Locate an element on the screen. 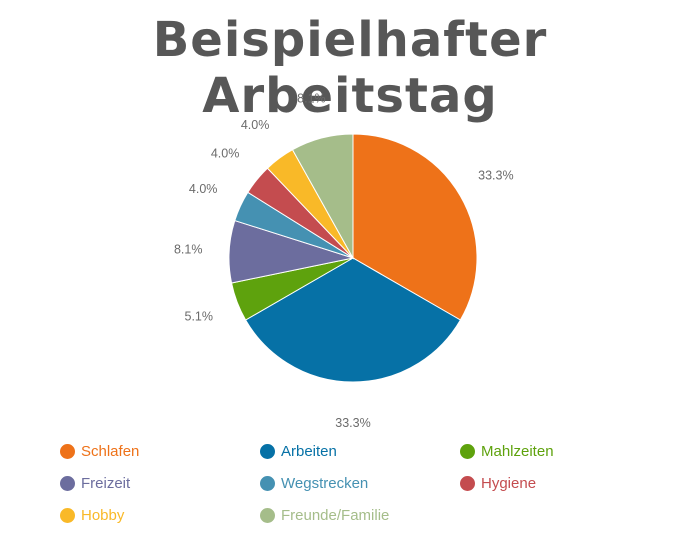  legend-label: Freunde/Familie is located at coordinates (335, 515).